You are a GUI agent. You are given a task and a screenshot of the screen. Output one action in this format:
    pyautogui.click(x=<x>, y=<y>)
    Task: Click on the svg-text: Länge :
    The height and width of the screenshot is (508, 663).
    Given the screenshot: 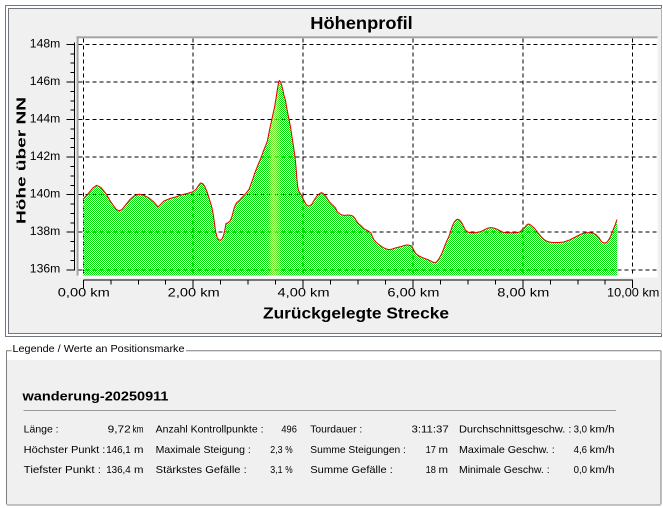 What is the action you would take?
    pyautogui.click(x=41, y=430)
    